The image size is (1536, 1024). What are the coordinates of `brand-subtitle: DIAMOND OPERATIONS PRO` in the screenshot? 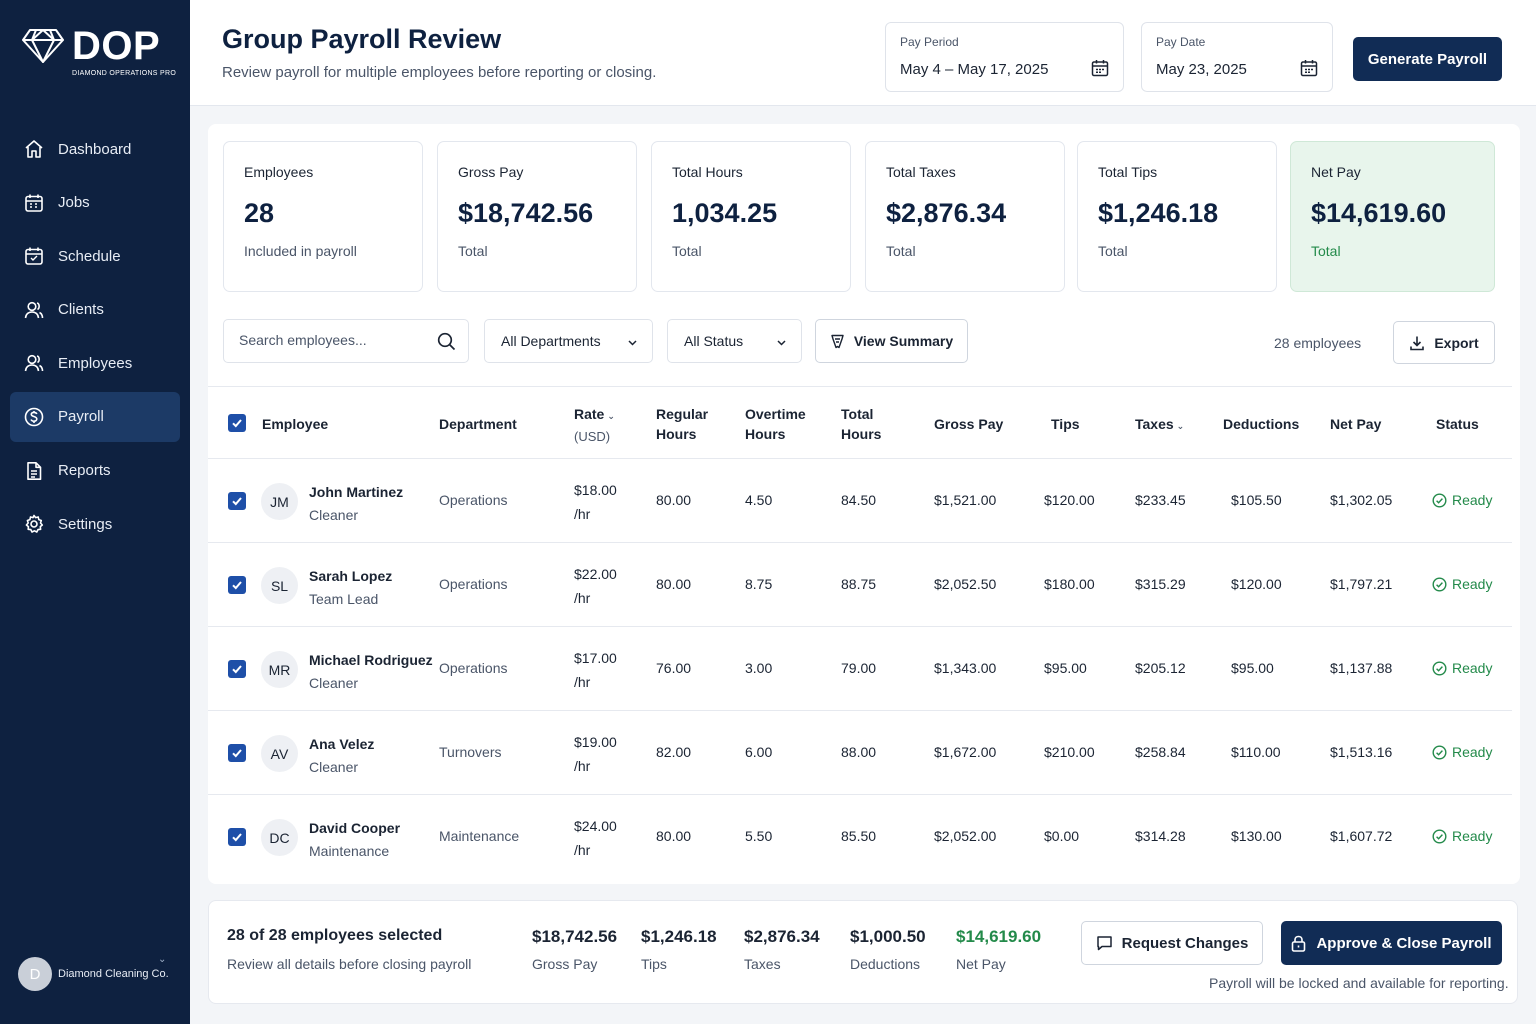 It's located at (124, 73).